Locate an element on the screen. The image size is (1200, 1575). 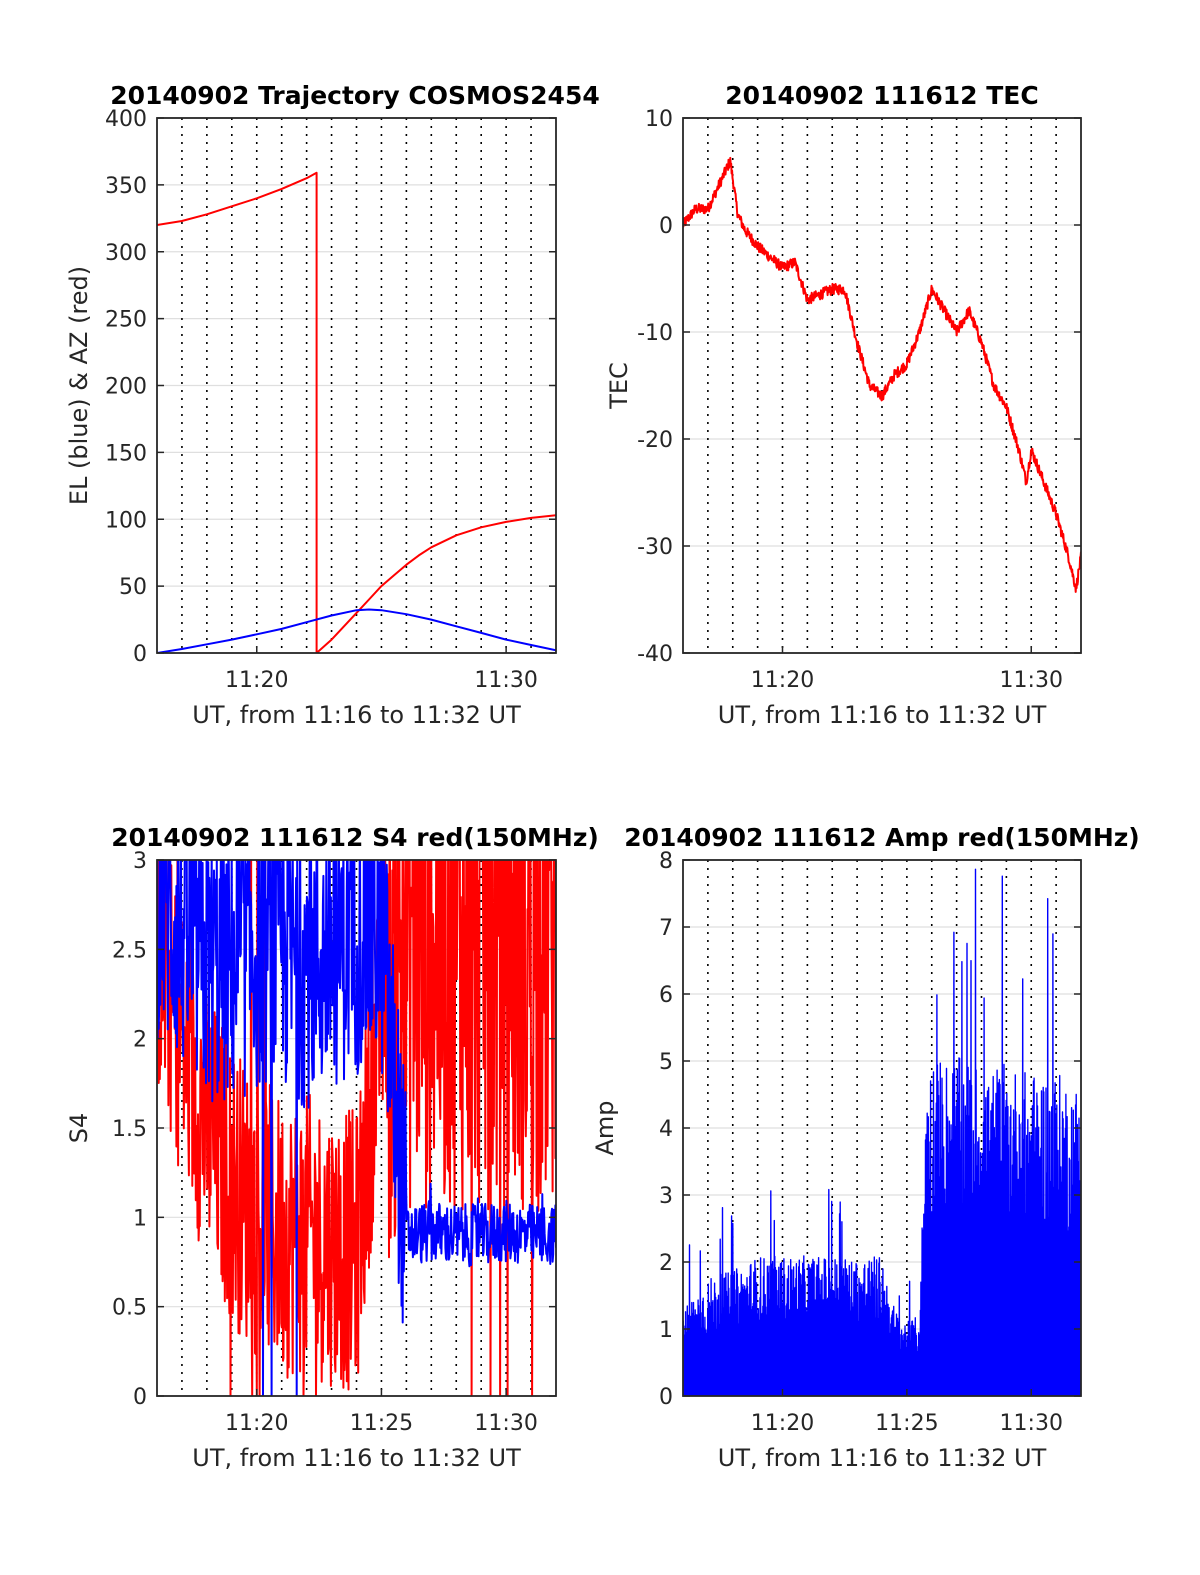
ytick-label: 100 is located at coordinates (126, 520).